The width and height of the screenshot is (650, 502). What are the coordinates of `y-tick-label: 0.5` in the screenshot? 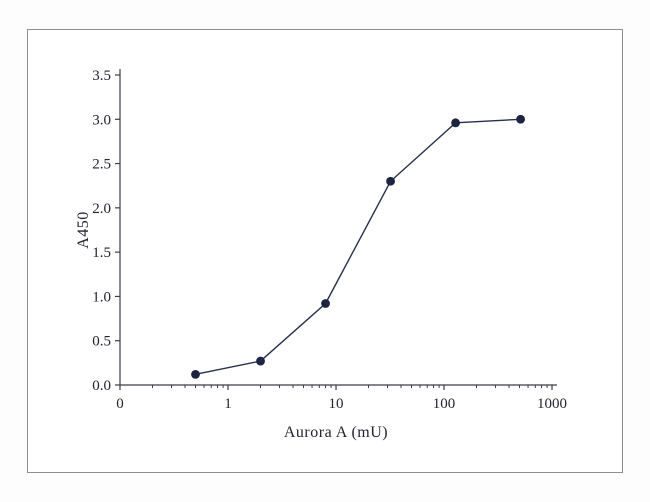 It's located at (101, 342).